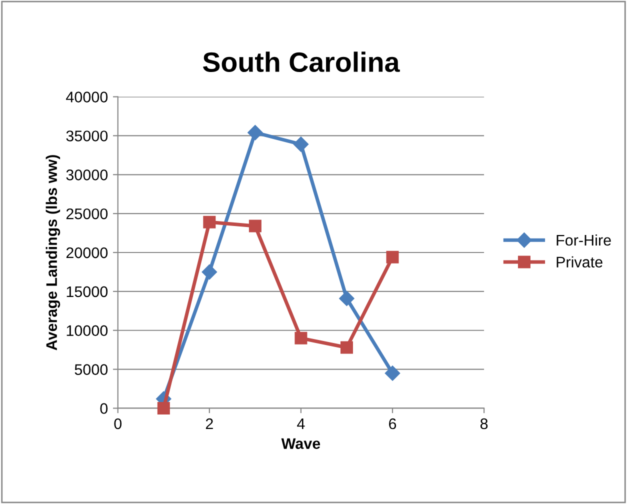 The image size is (627, 504). I want to click on x-tick-label: 4, so click(301, 424).